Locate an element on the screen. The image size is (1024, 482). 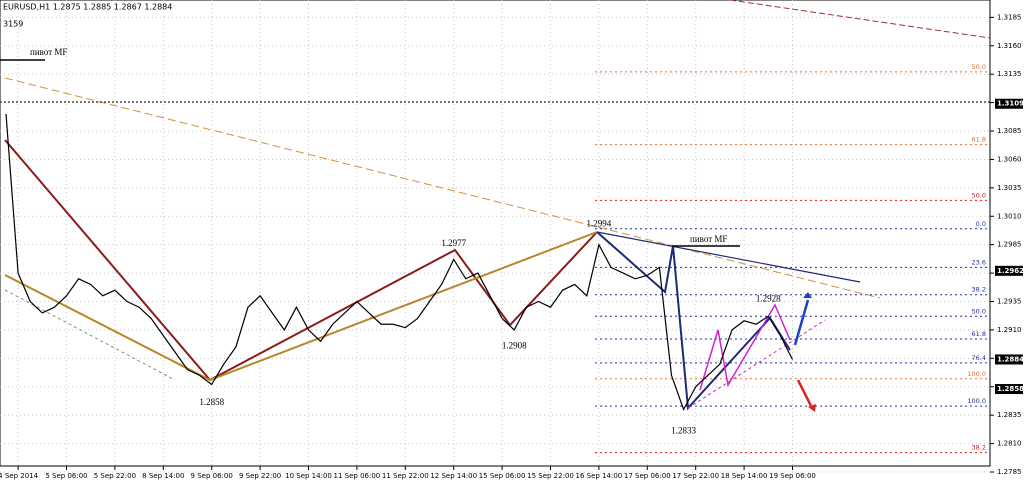
x-tick-label: 15 Sep 06:00 is located at coordinates (502, 476).